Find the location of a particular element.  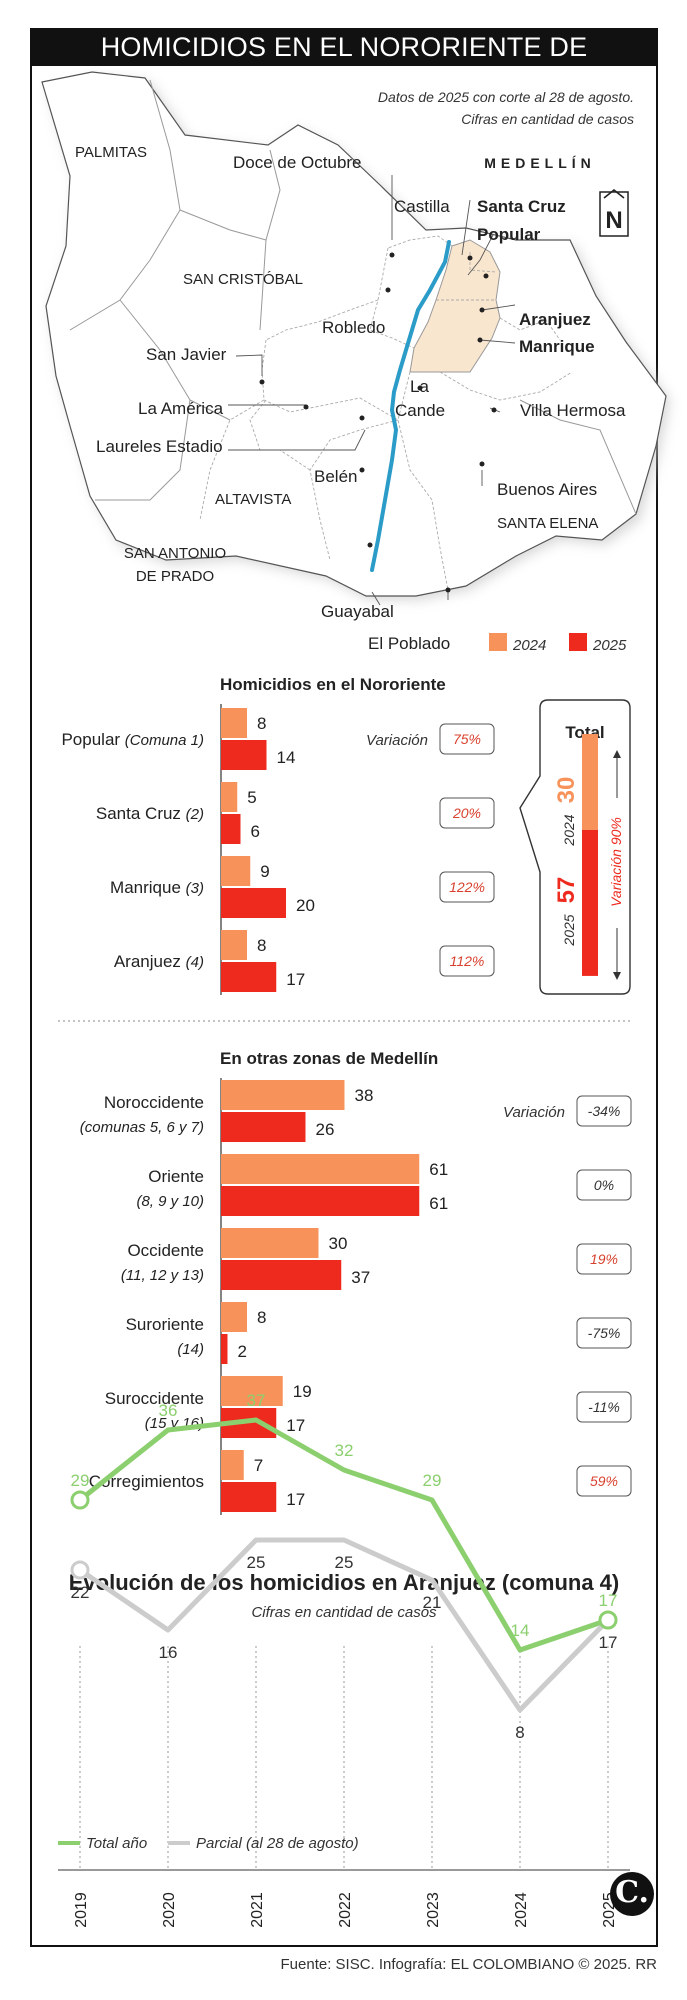

map-label-laureles: Laureles Estadio is located at coordinates (159, 446).